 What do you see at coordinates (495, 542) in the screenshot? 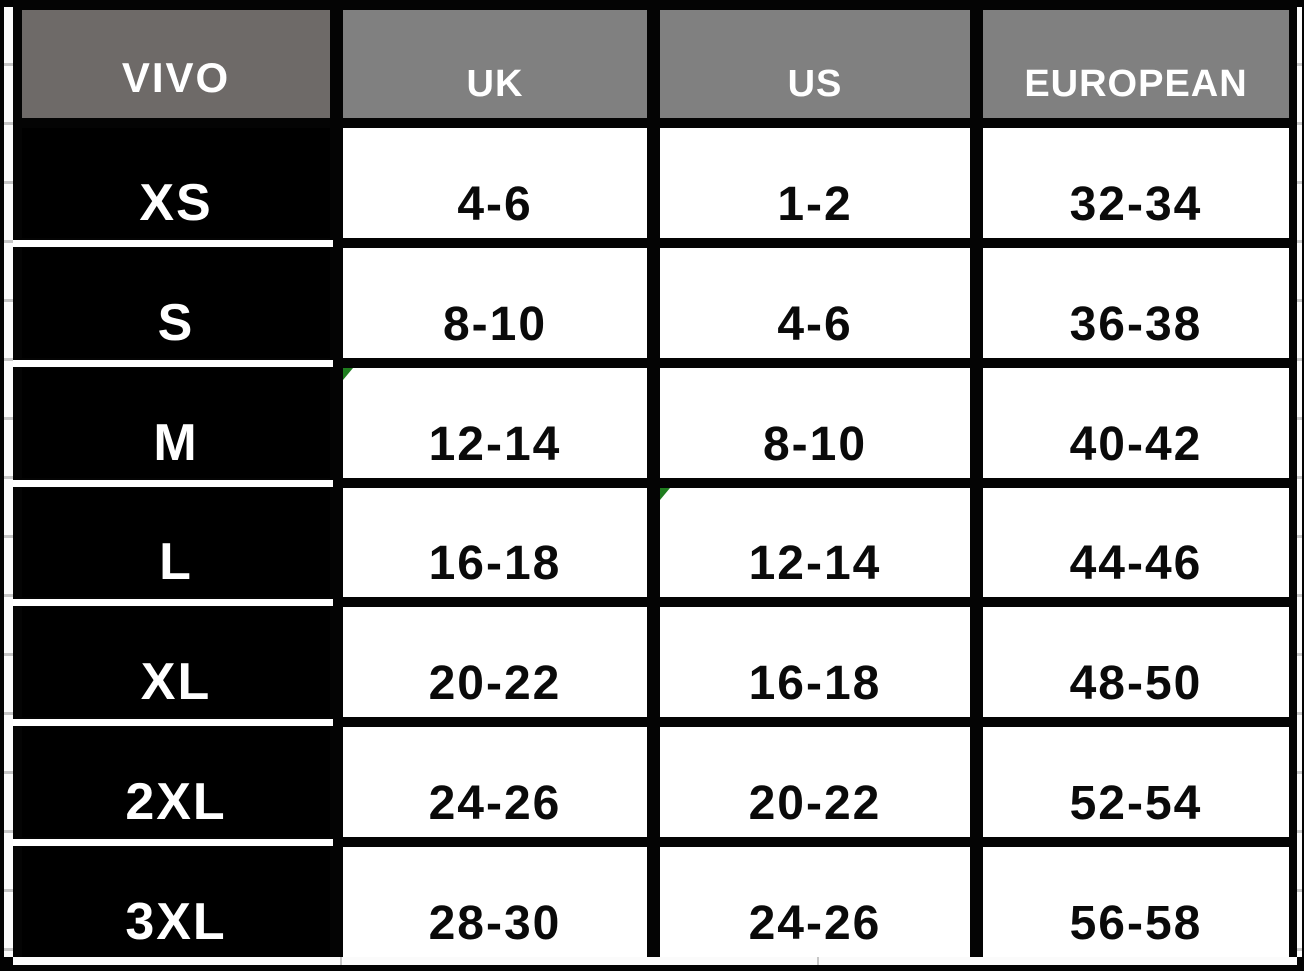
I see `cell-uk-l: 16-18` at bounding box center [495, 542].